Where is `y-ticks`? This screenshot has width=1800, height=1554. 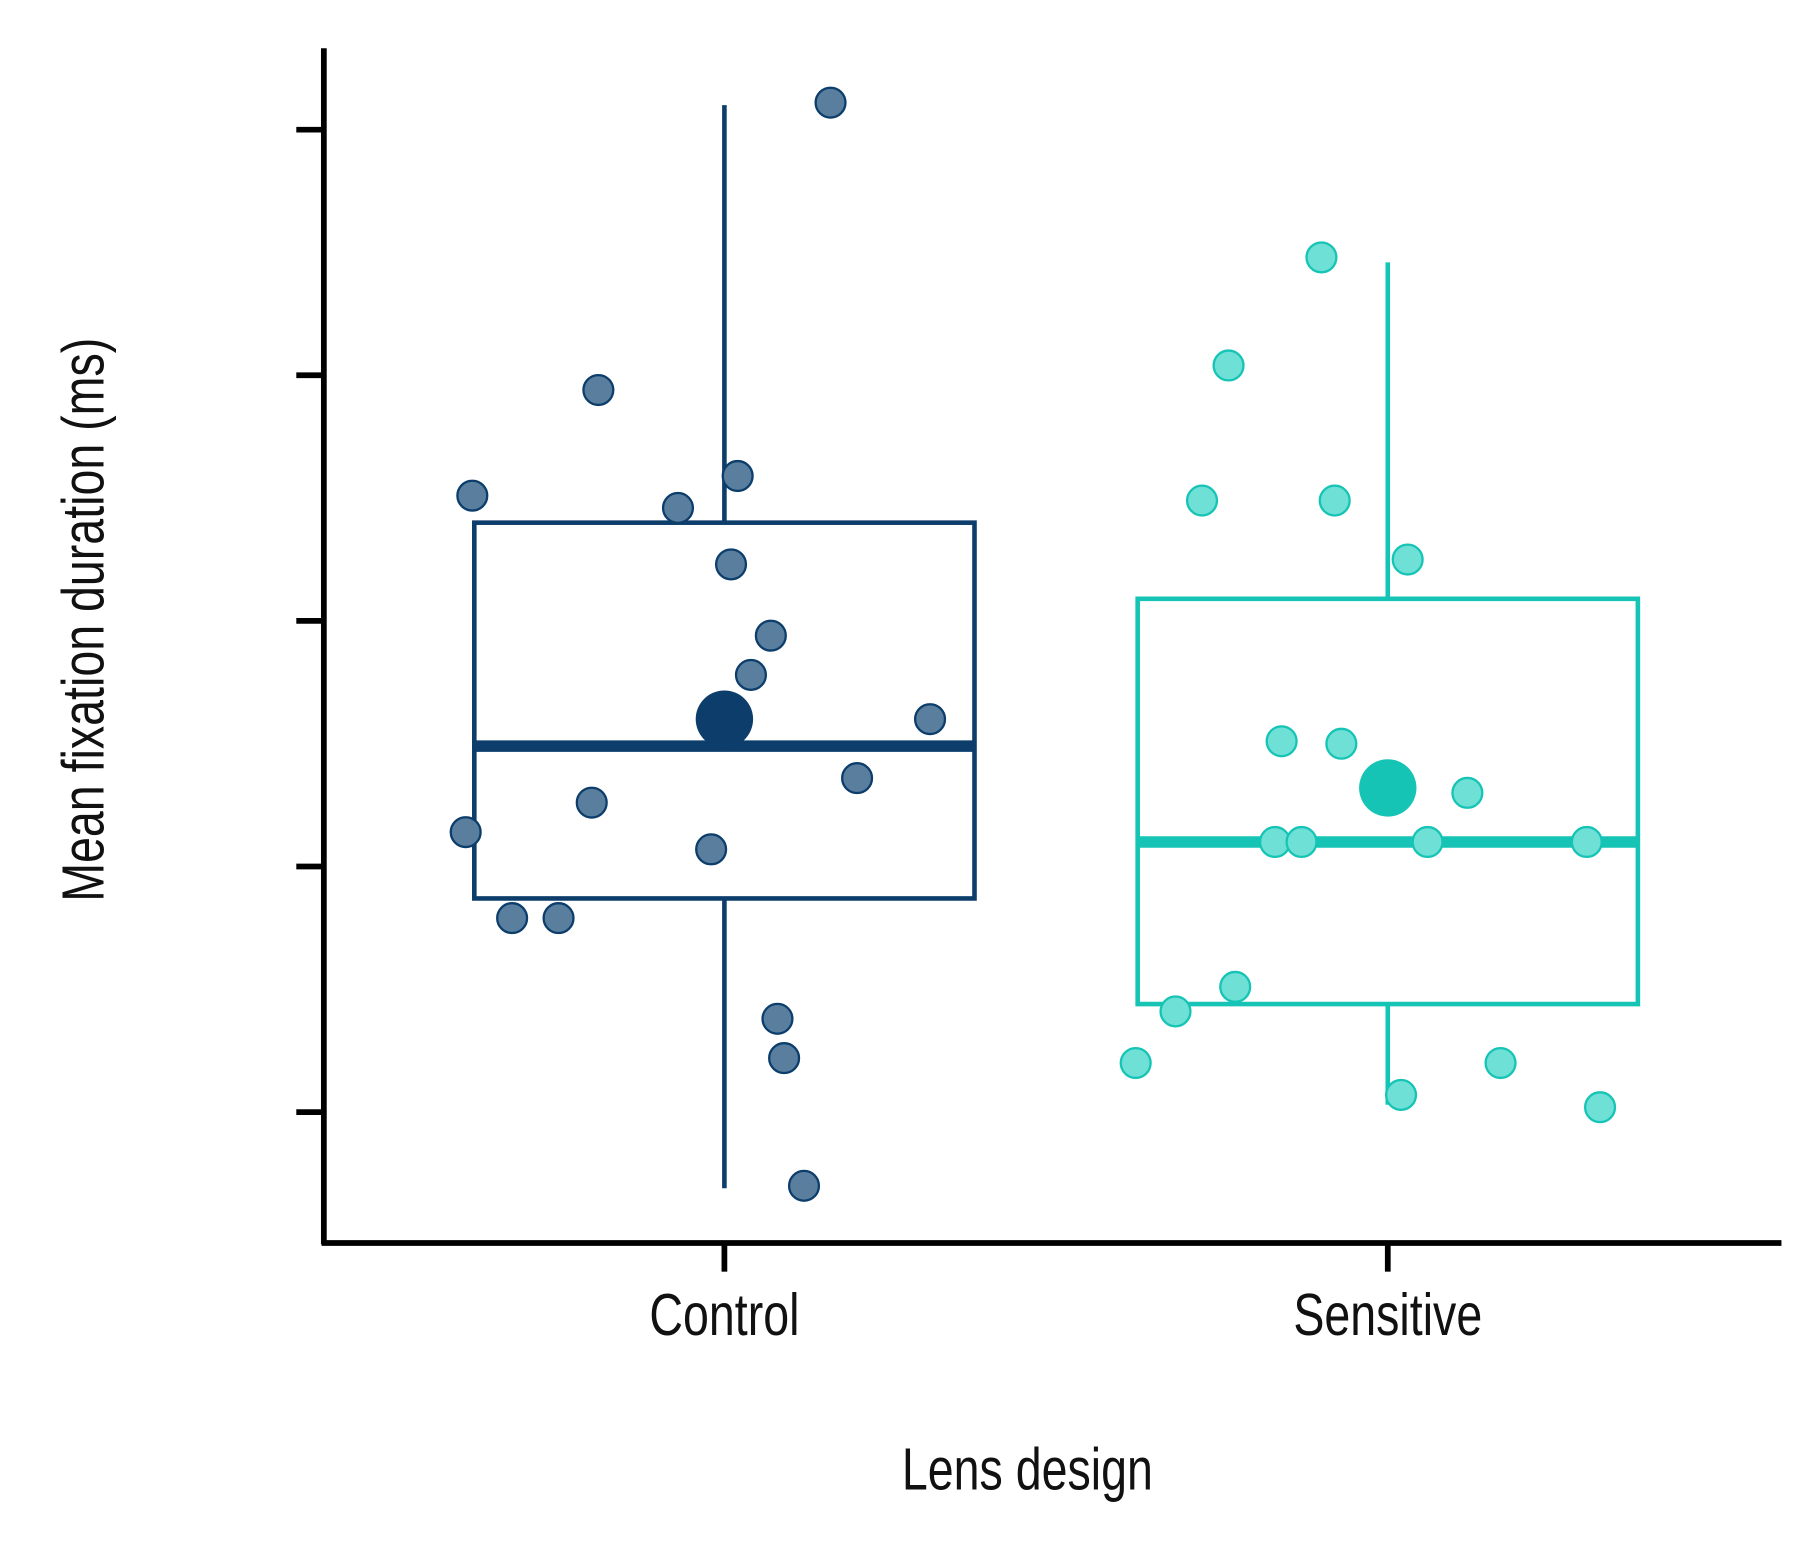 y-ticks is located at coordinates (310, 621).